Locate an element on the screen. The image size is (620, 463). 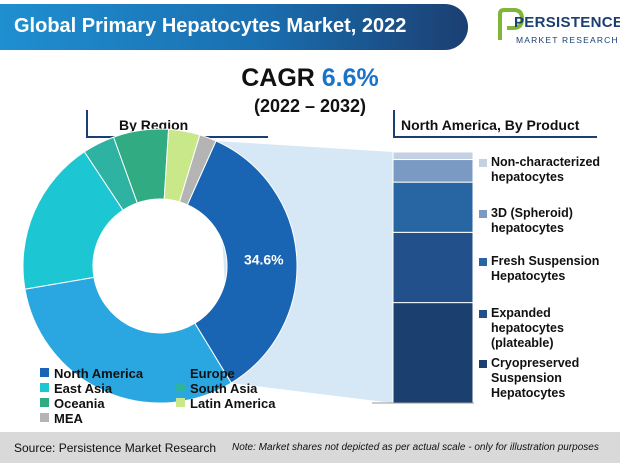
legend-item-latin-america: Latin America is located at coordinates (226, 403).